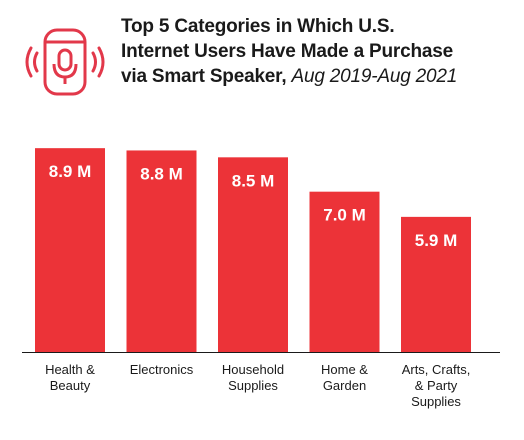  What do you see at coordinates (161, 173) in the screenshot?
I see `bar-value-label-1: 8.8 M` at bounding box center [161, 173].